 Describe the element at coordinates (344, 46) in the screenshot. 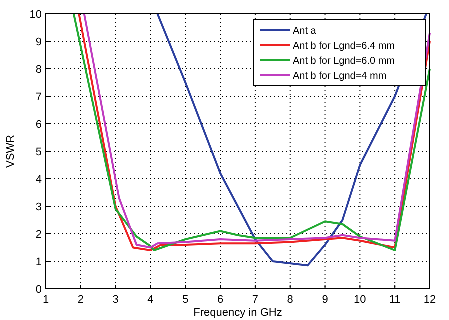

I see `legend-label: Ant b for Lgnd=6.4 mm` at that location.